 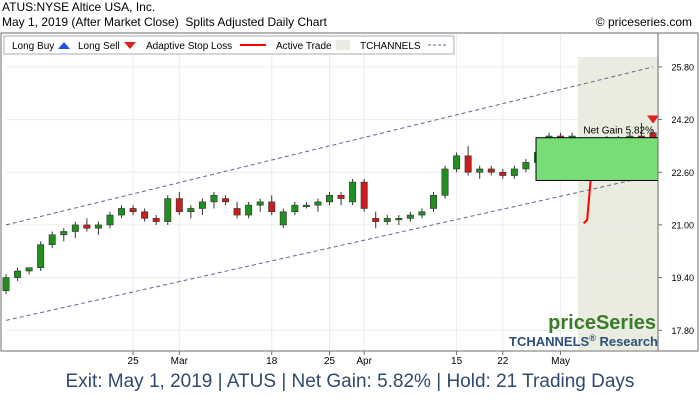 I want to click on chart-date: May 1, 2019 (After Market Close), so click(x=90, y=22).